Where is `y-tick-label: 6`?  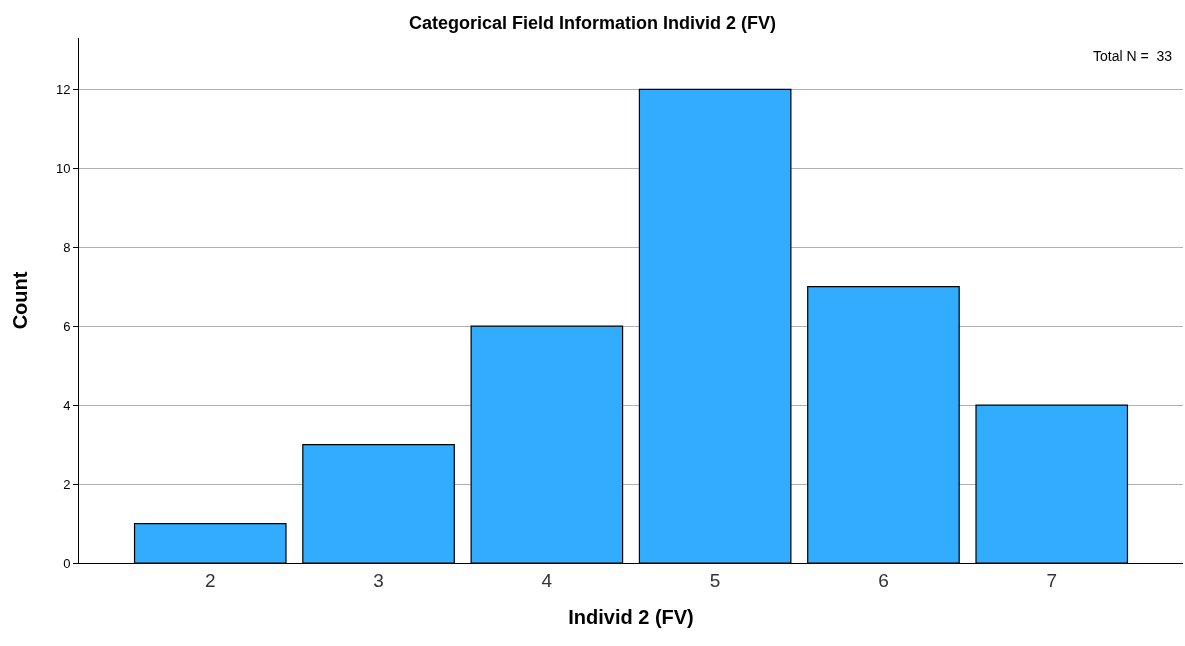
y-tick-label: 6 is located at coordinates (67, 326).